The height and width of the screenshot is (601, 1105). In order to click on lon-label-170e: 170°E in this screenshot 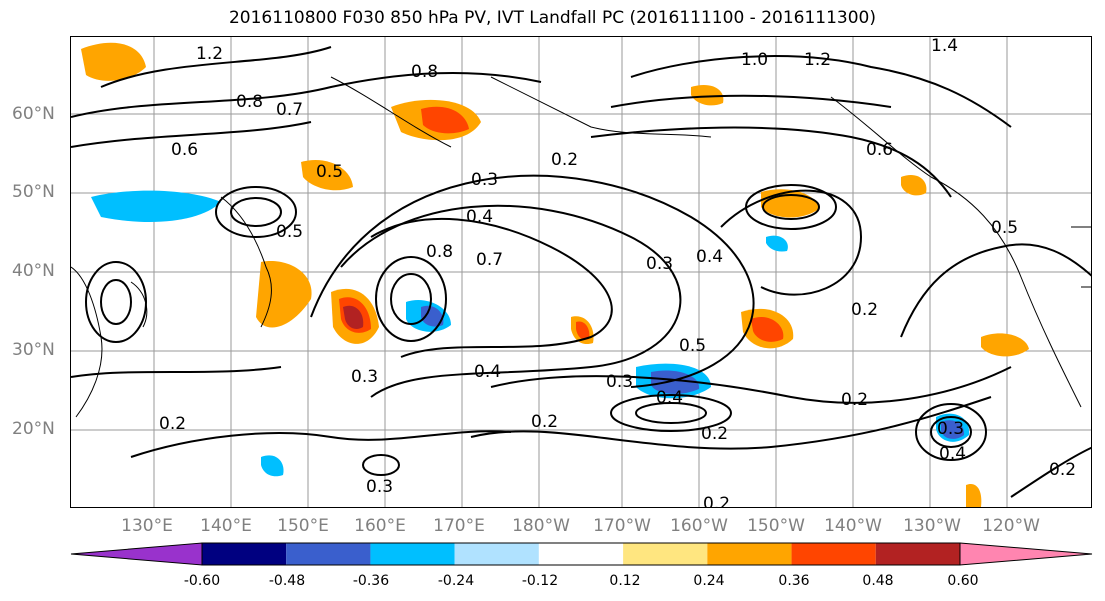, I will do `click(459, 526)`.